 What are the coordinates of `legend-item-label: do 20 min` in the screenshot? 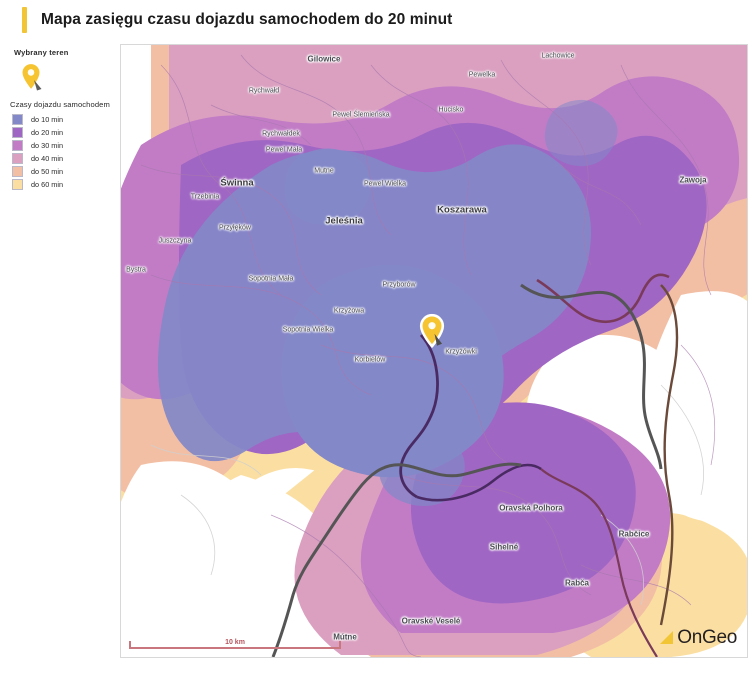 It's located at (47, 132).